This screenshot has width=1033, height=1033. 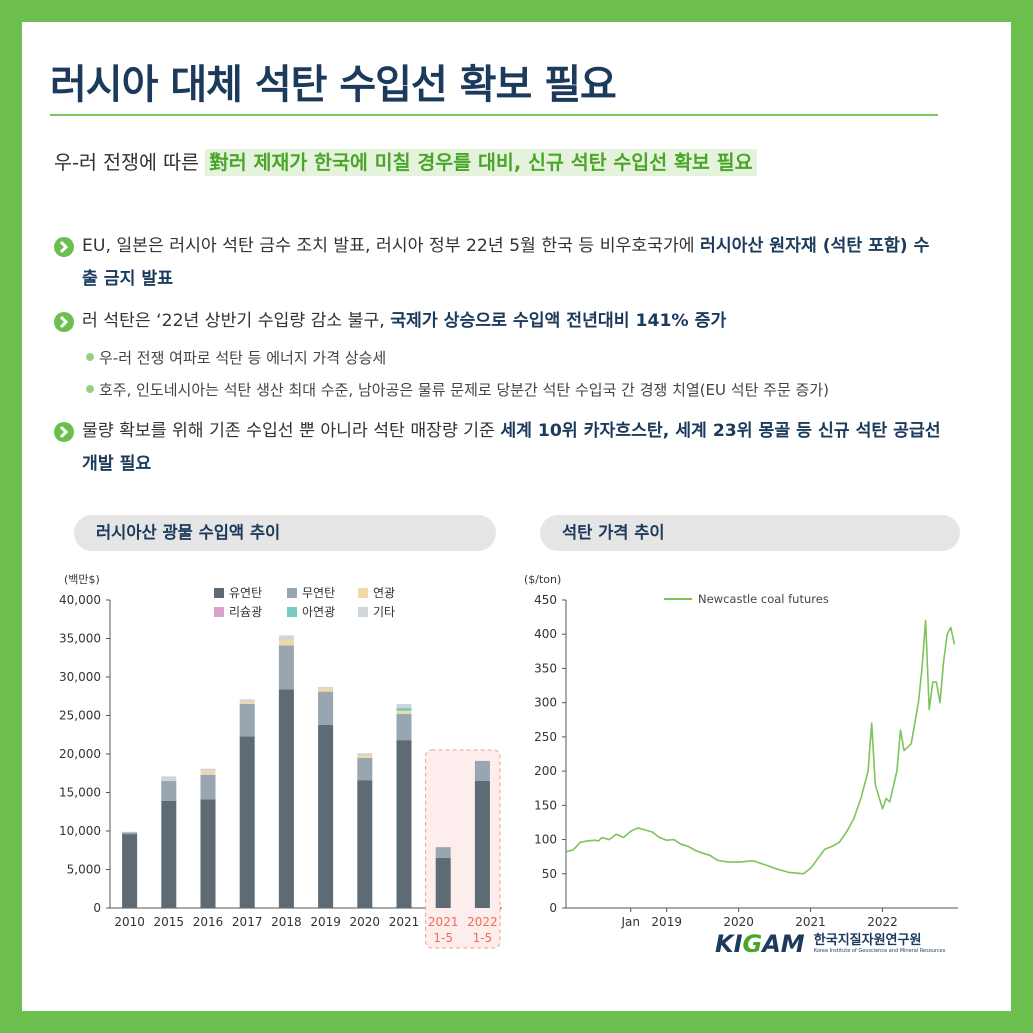 What do you see at coordinates (80, 831) in the screenshot?
I see `bar-y-tick-label: 10,000` at bounding box center [80, 831].